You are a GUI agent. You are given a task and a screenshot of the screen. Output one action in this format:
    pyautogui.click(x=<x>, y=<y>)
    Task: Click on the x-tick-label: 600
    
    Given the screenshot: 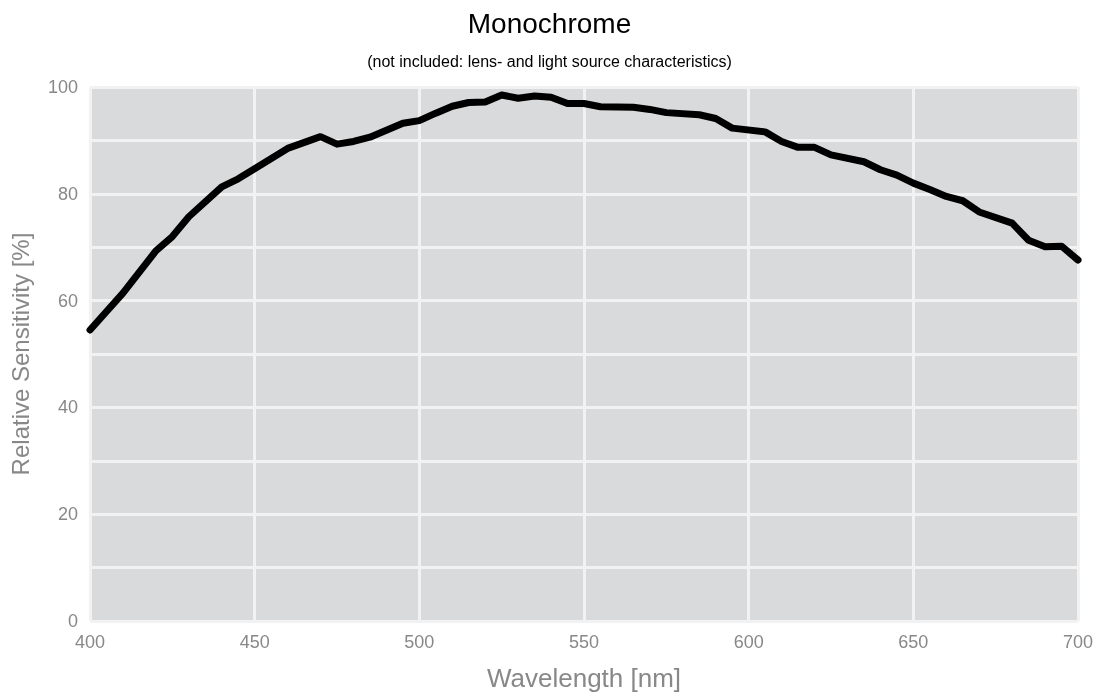 What is the action you would take?
    pyautogui.click(x=748, y=642)
    